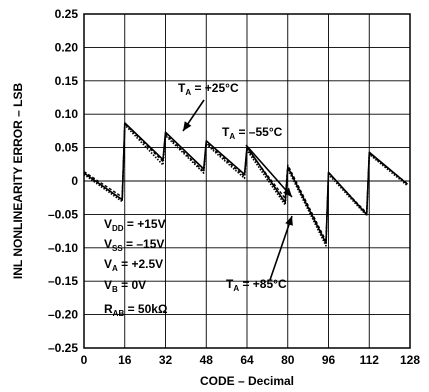  I want to click on label-ta-25: TA = +25°C, so click(208, 89).